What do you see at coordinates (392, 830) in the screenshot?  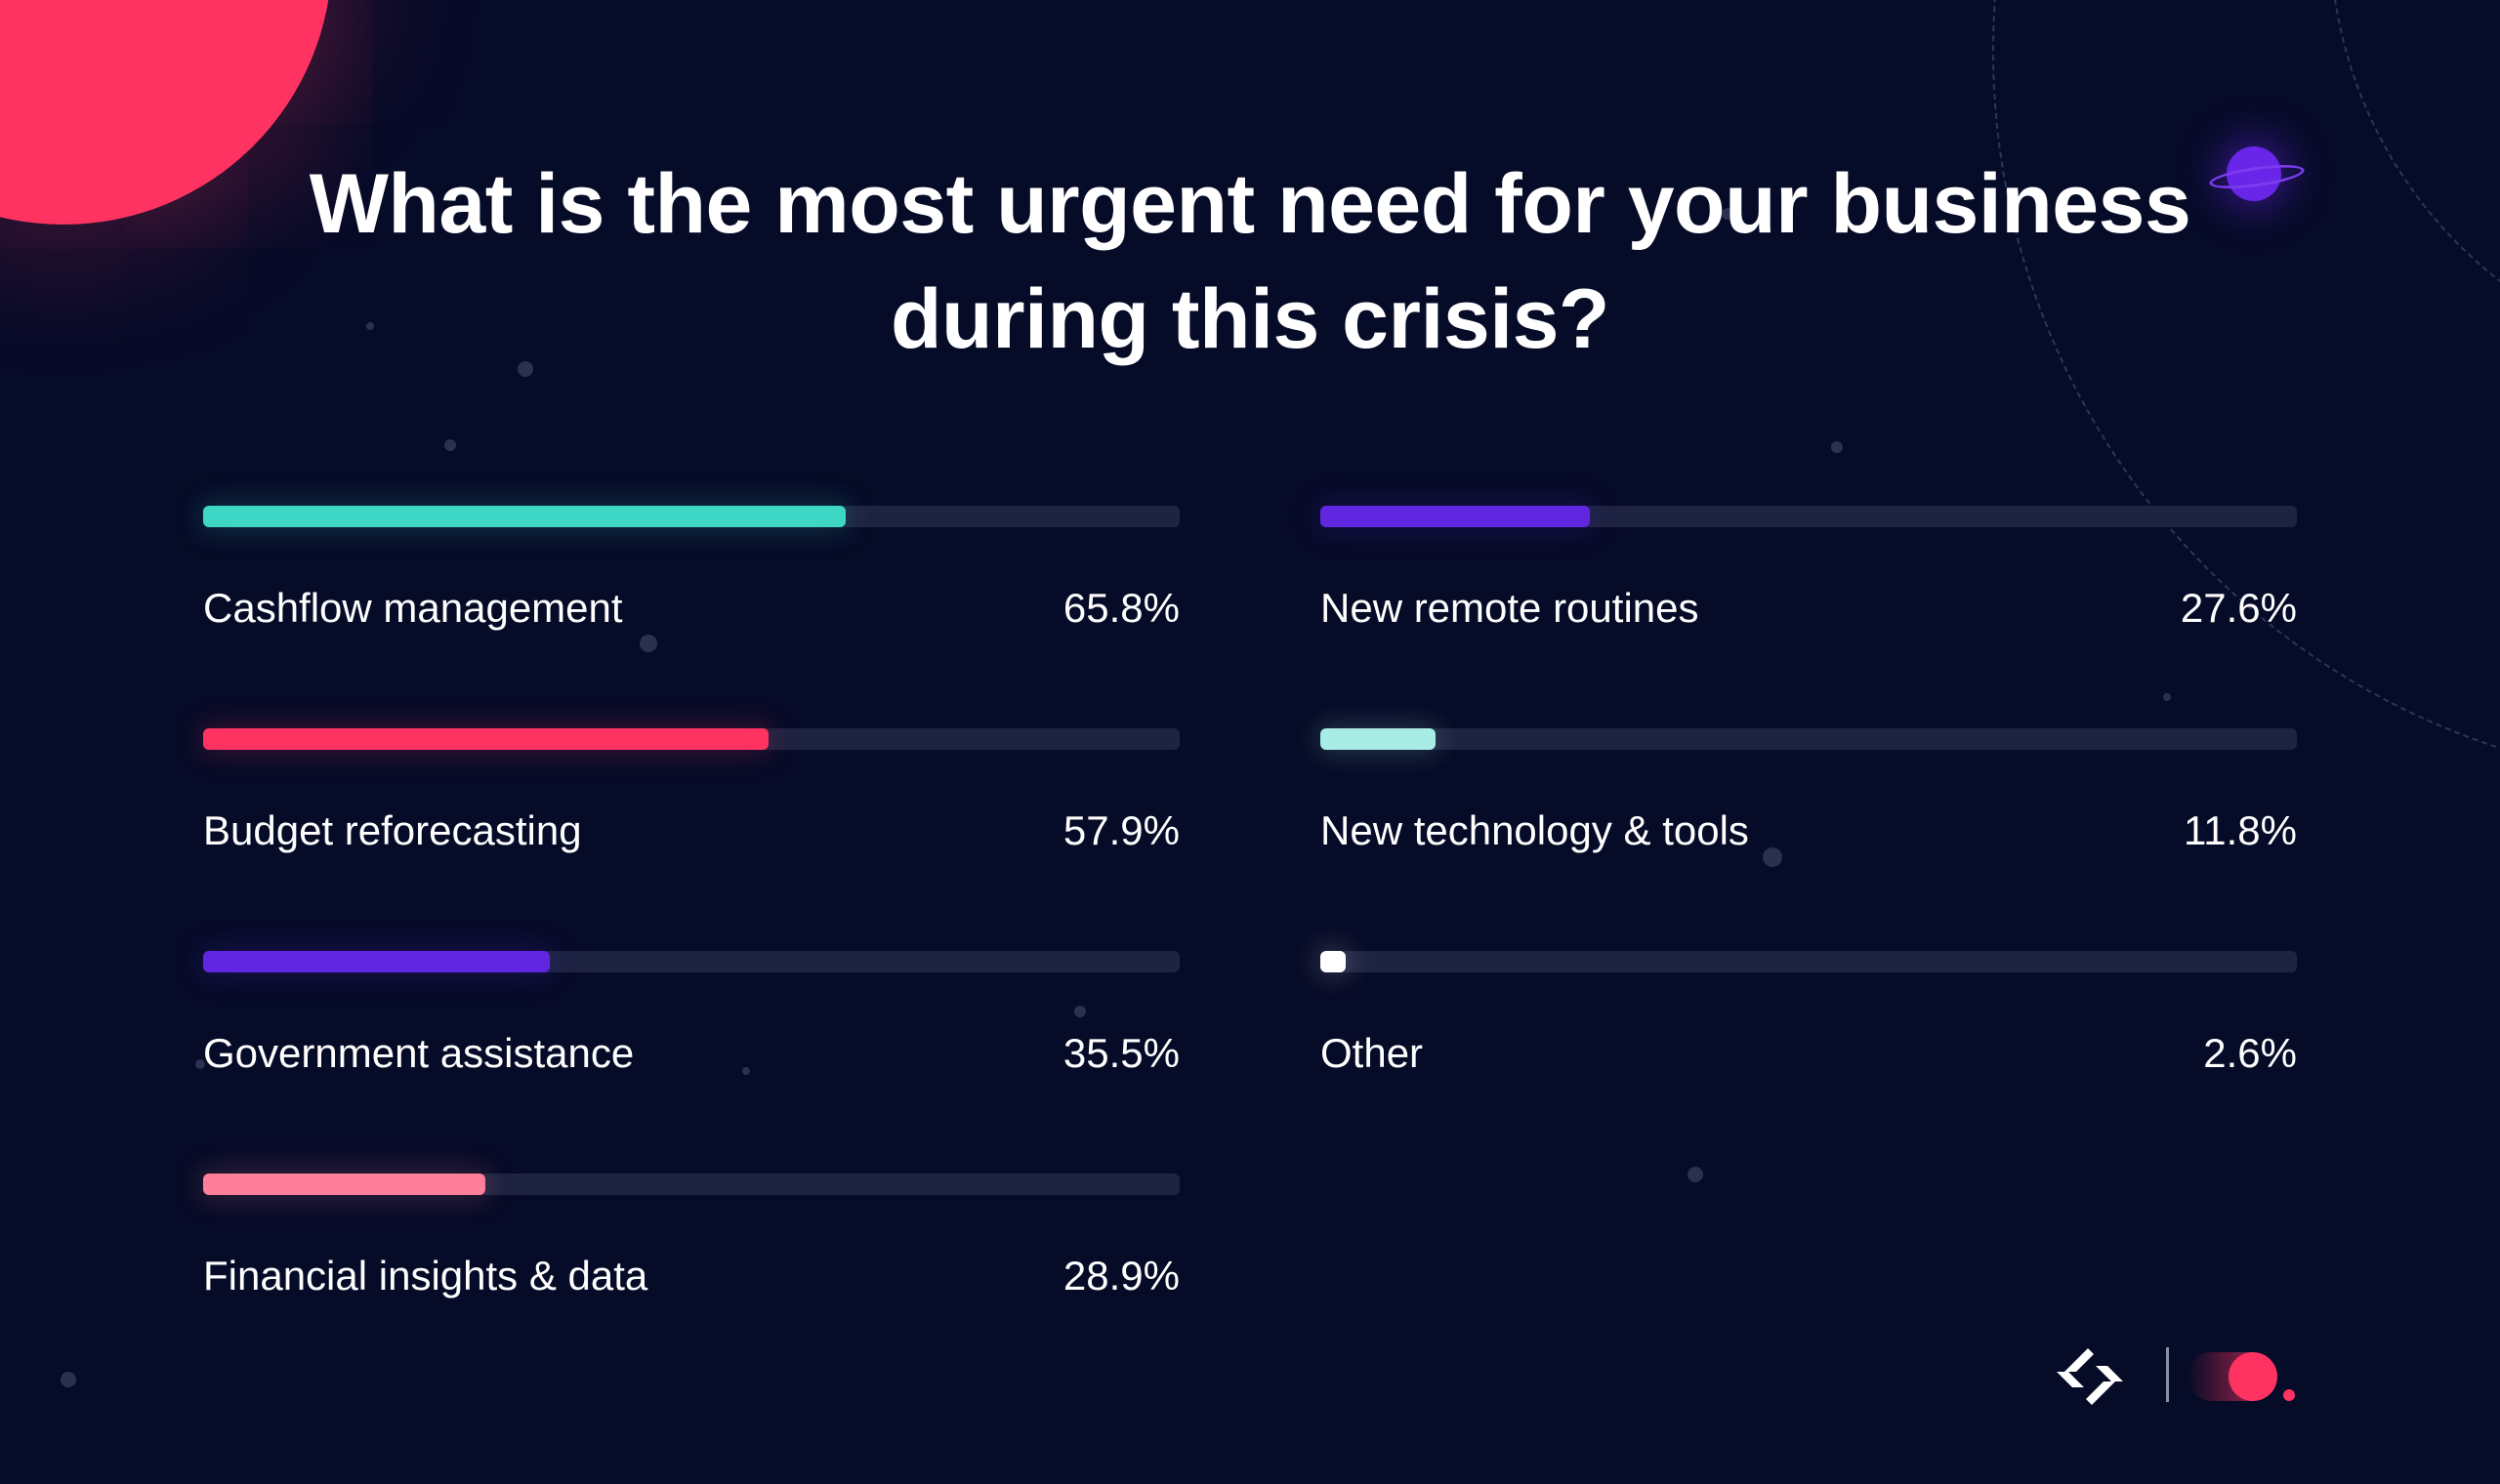 I see `bar-label: Budget reforecasting` at bounding box center [392, 830].